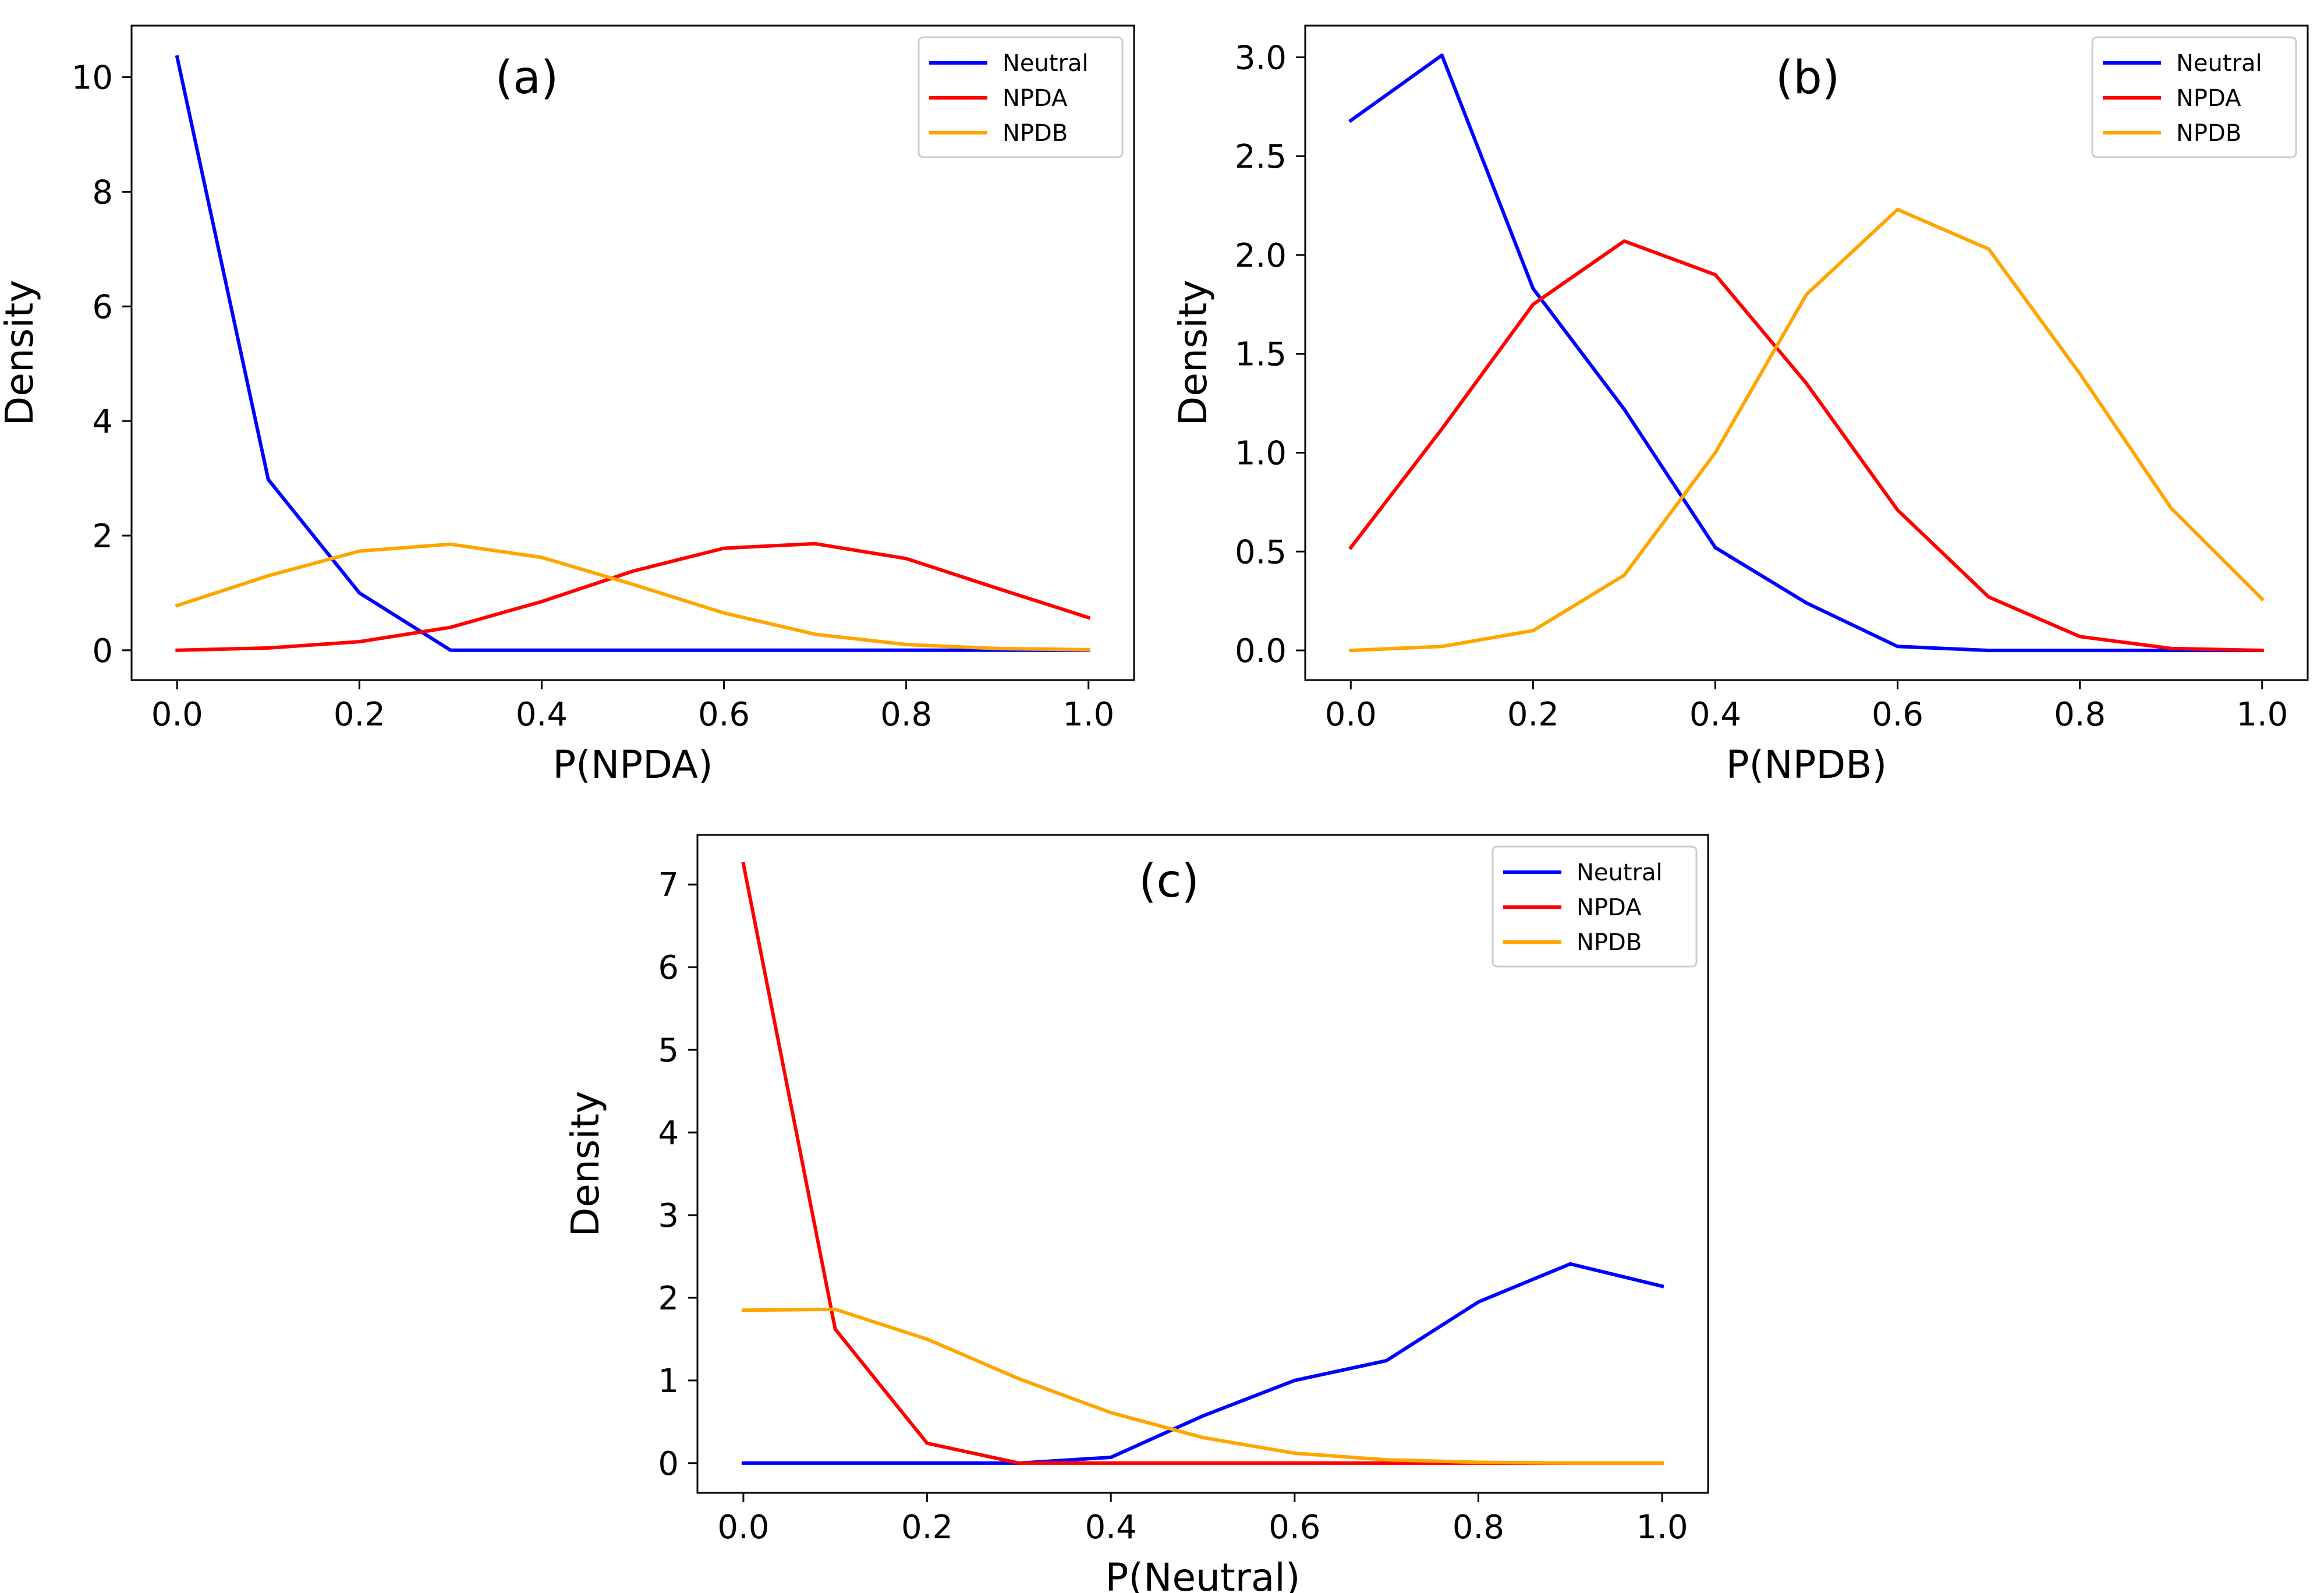 This screenshot has height=1593, width=2324. What do you see at coordinates (1261, 58) in the screenshot?
I see `y-tick-label: 3.0` at bounding box center [1261, 58].